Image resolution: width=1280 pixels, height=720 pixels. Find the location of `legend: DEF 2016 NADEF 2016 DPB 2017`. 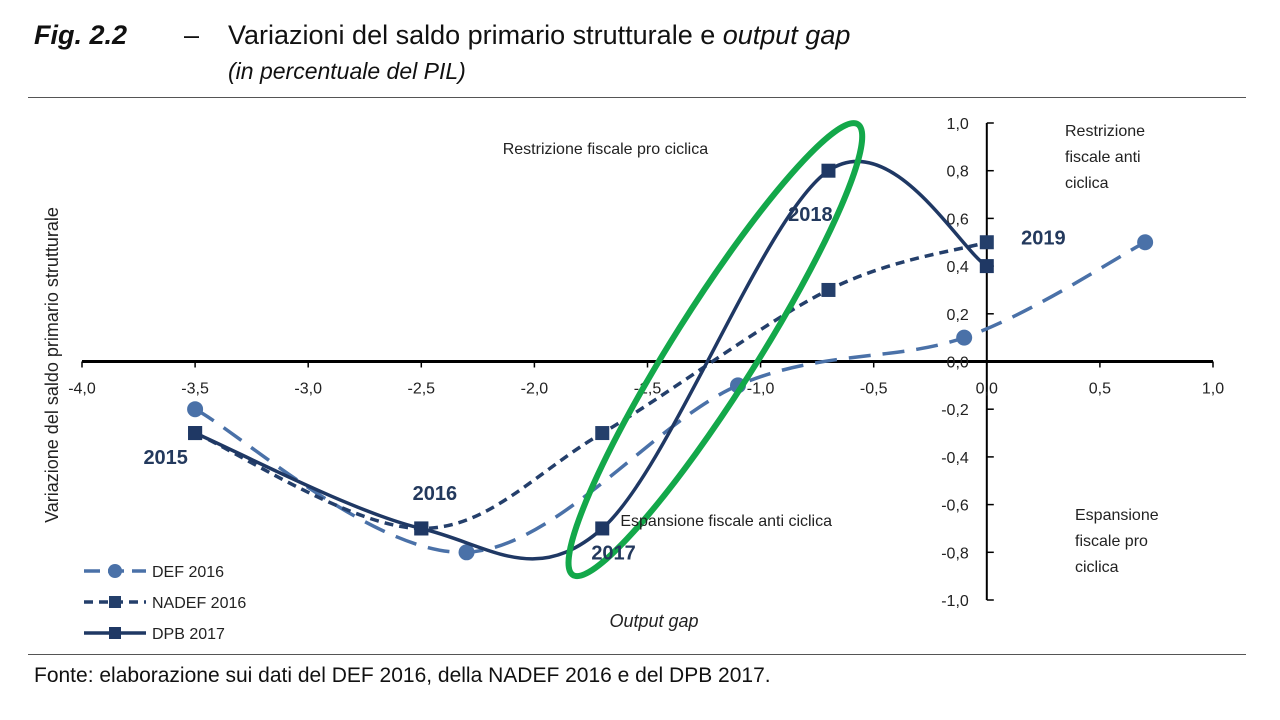

legend: DEF 2016 NADEF 2016 DPB 2017 is located at coordinates (165, 603).